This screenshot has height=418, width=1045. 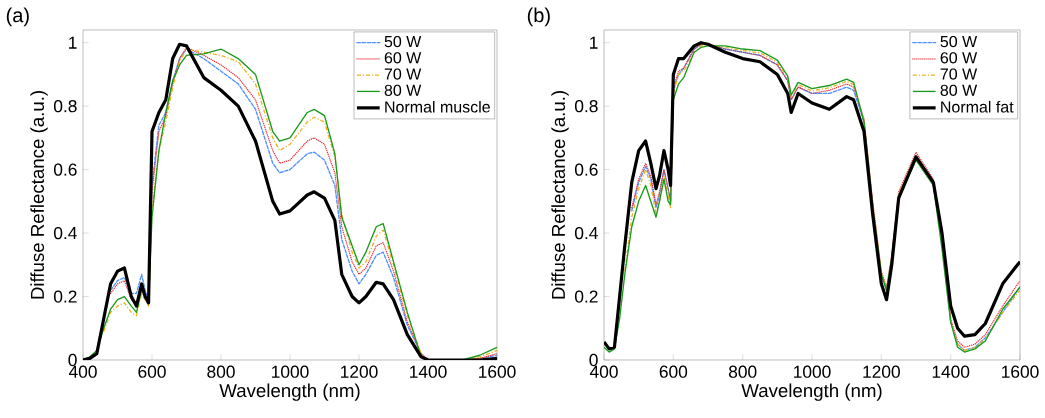 I want to click on text: (b), so click(x=538, y=17).